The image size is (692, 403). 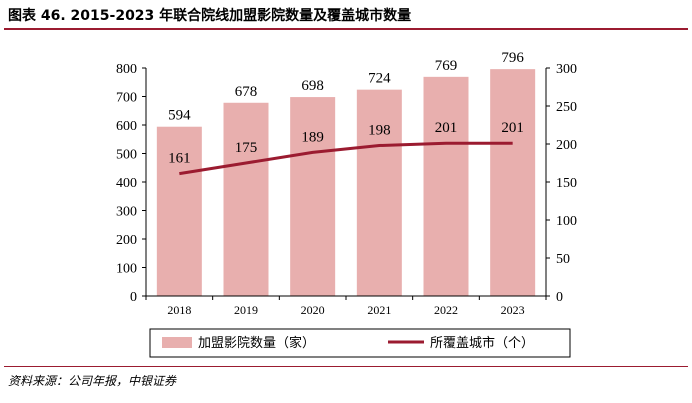 I want to click on y-right-tick-label: 300, so click(x=566, y=69).